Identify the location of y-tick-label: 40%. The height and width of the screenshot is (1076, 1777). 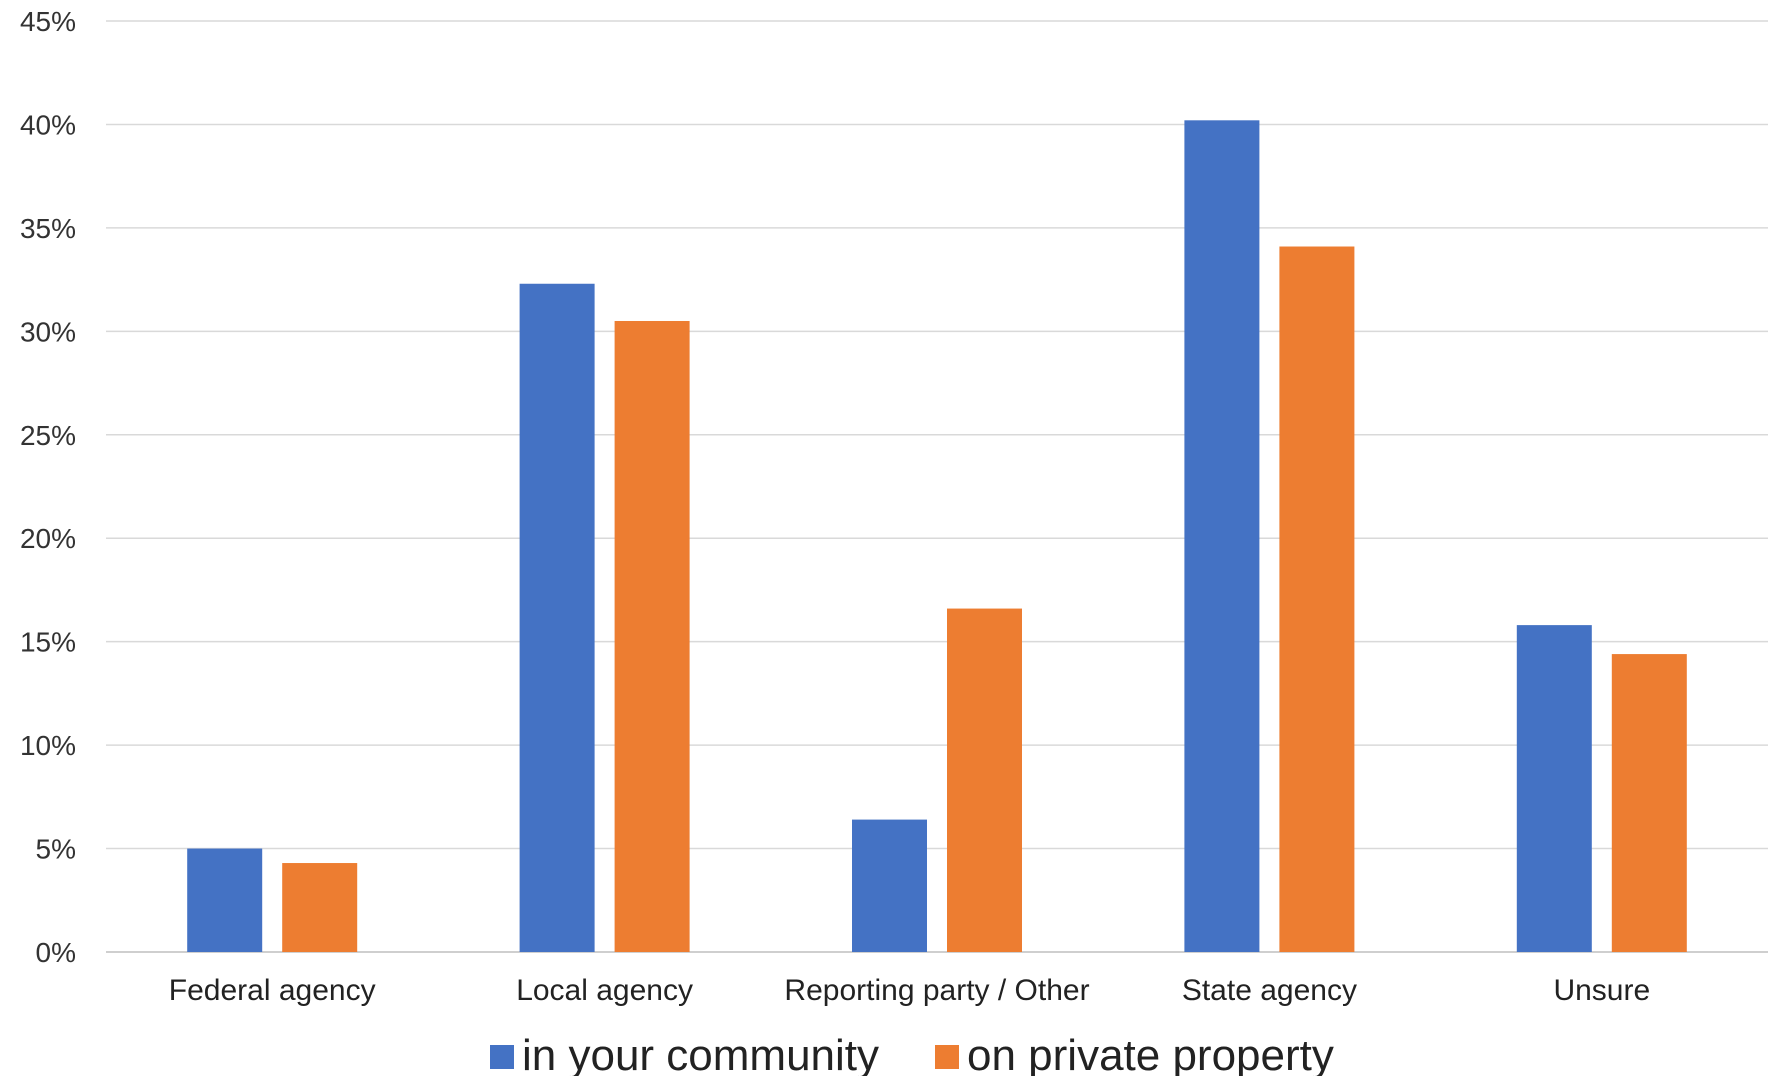
(48, 124).